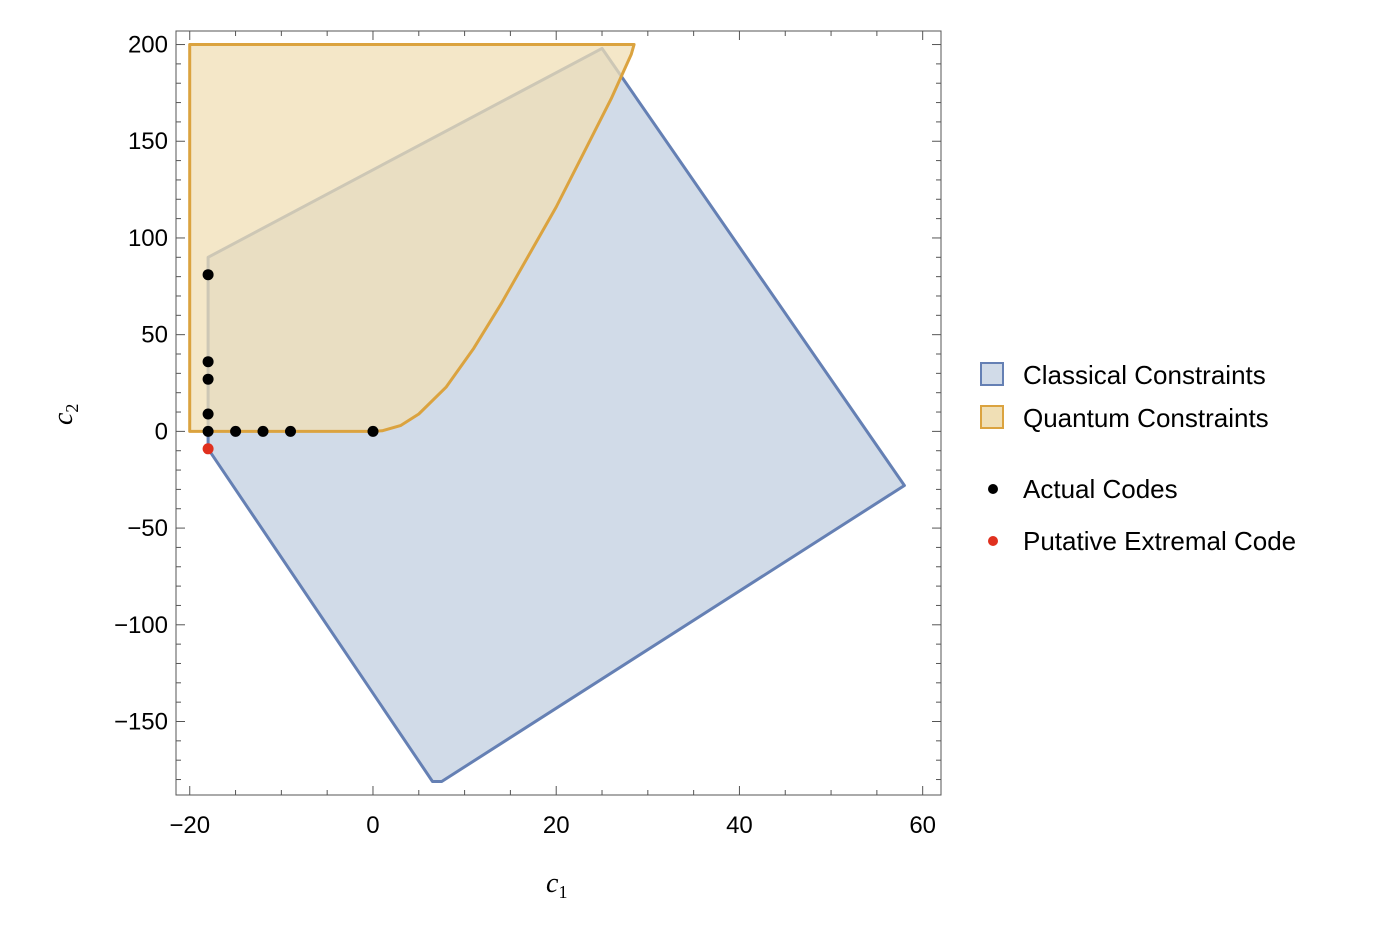 The height and width of the screenshot is (940, 1380). I want to click on y-axis-label: c2, so click(65, 414).